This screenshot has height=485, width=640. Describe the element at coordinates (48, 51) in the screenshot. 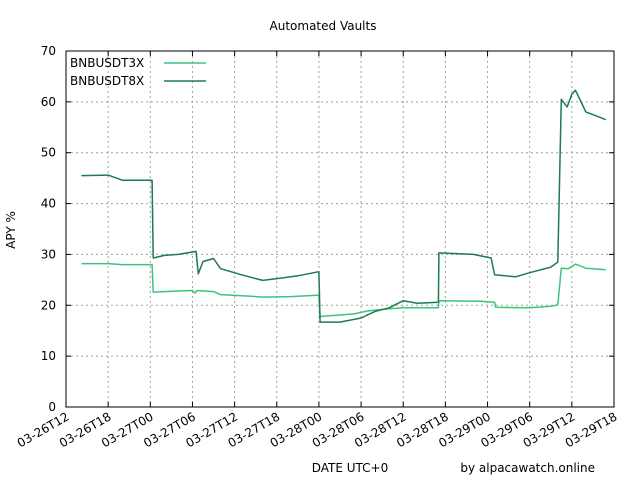

I see `y-tick-label: 70` at that location.